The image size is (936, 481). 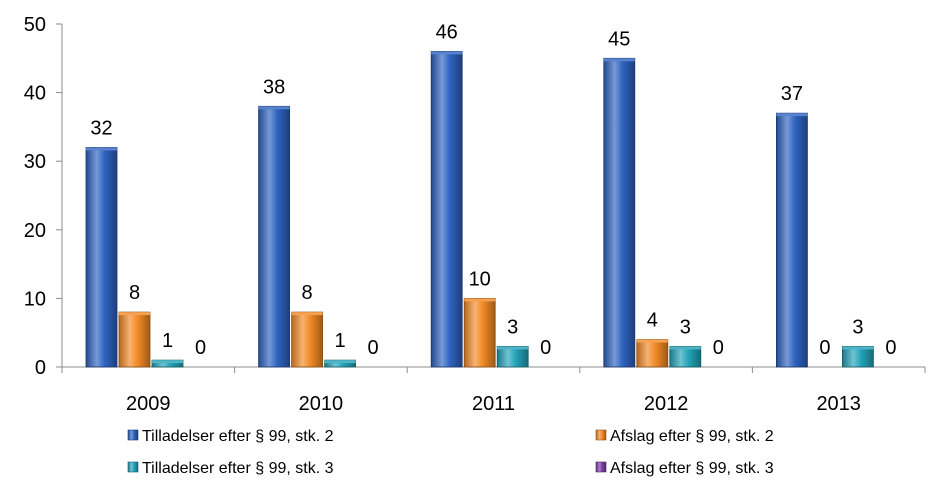 I want to click on x-tick-label: 2012, so click(x=666, y=404).